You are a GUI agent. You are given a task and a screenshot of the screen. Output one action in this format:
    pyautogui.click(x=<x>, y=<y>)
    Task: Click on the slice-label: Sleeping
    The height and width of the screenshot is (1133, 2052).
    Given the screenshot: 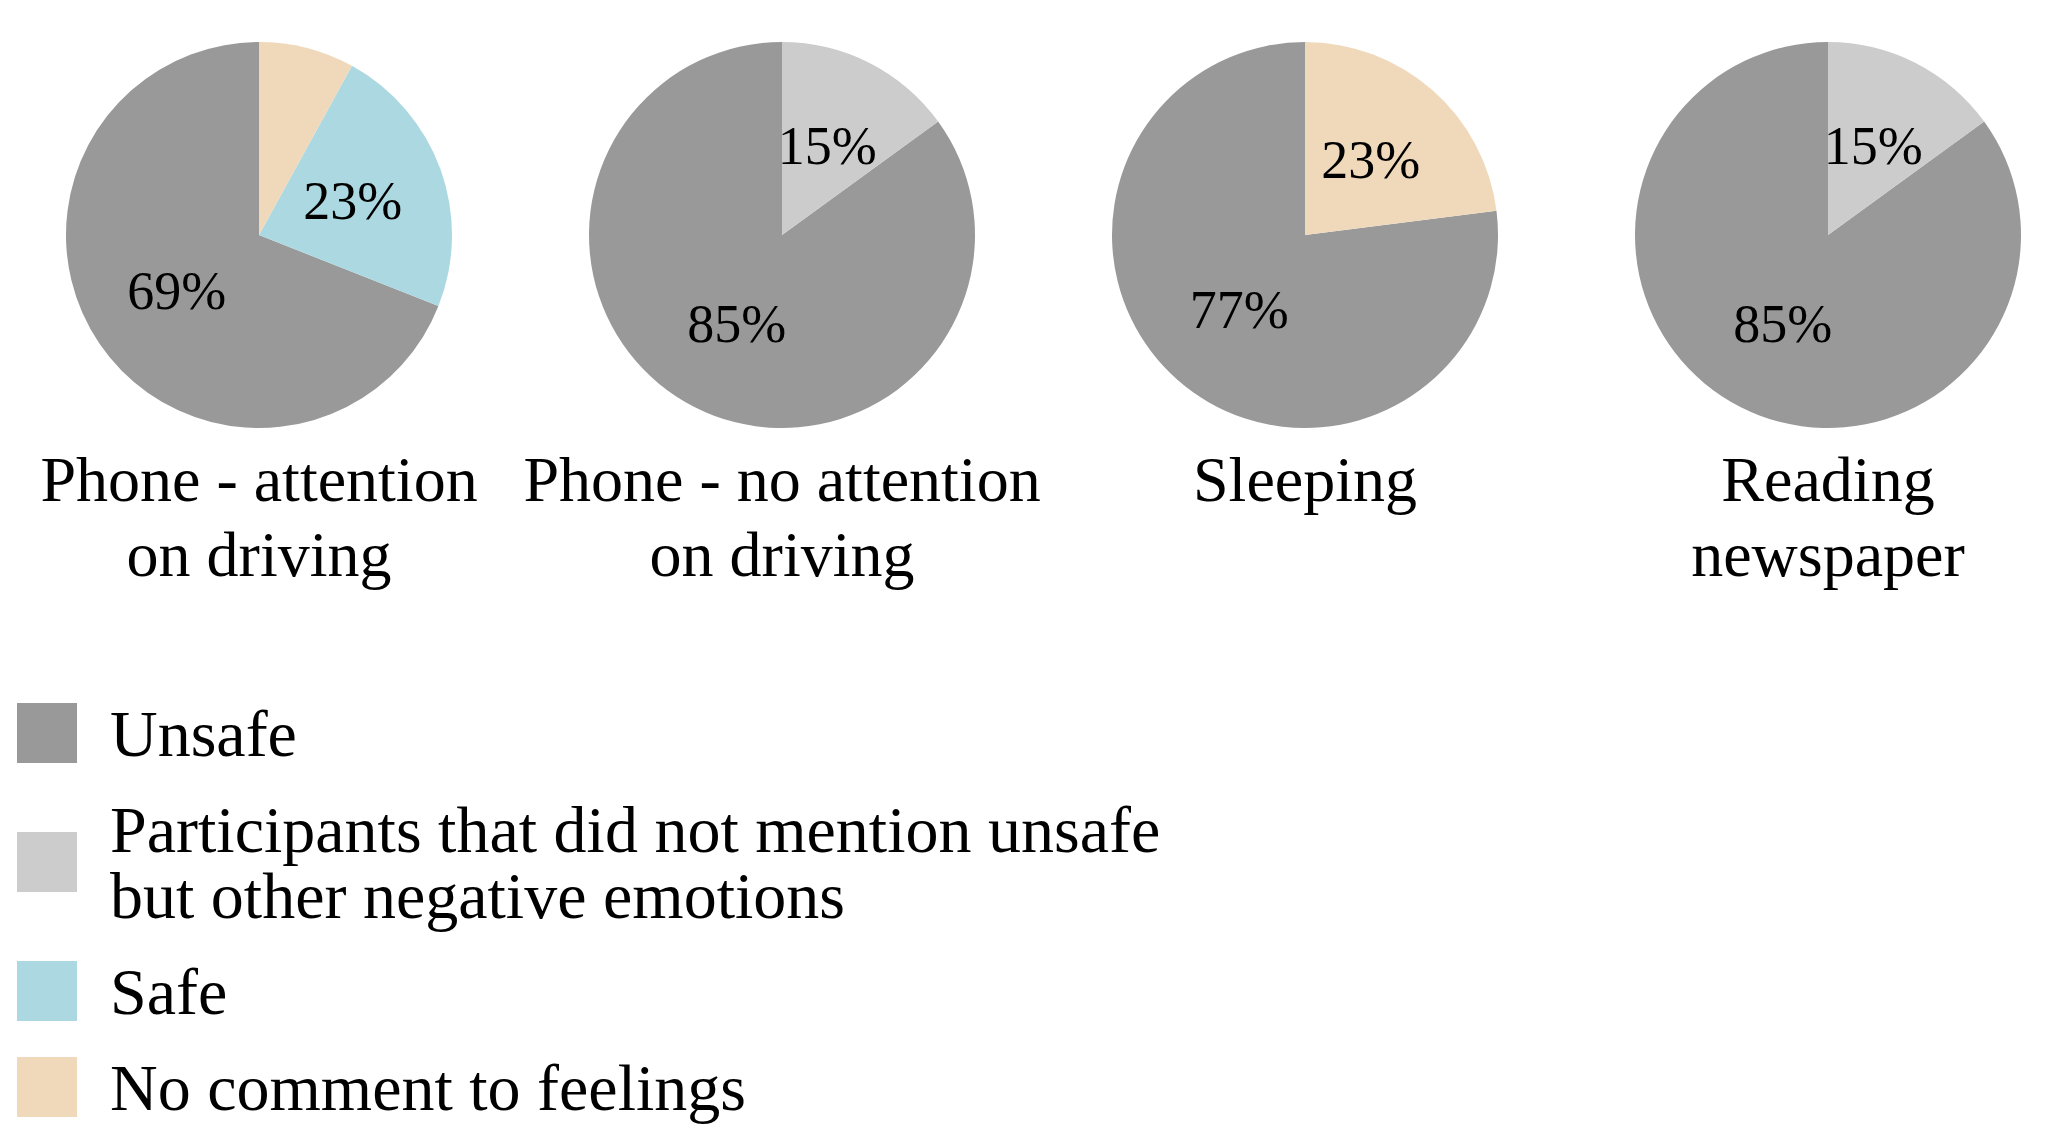 What is the action you would take?
    pyautogui.click(x=1305, y=479)
    